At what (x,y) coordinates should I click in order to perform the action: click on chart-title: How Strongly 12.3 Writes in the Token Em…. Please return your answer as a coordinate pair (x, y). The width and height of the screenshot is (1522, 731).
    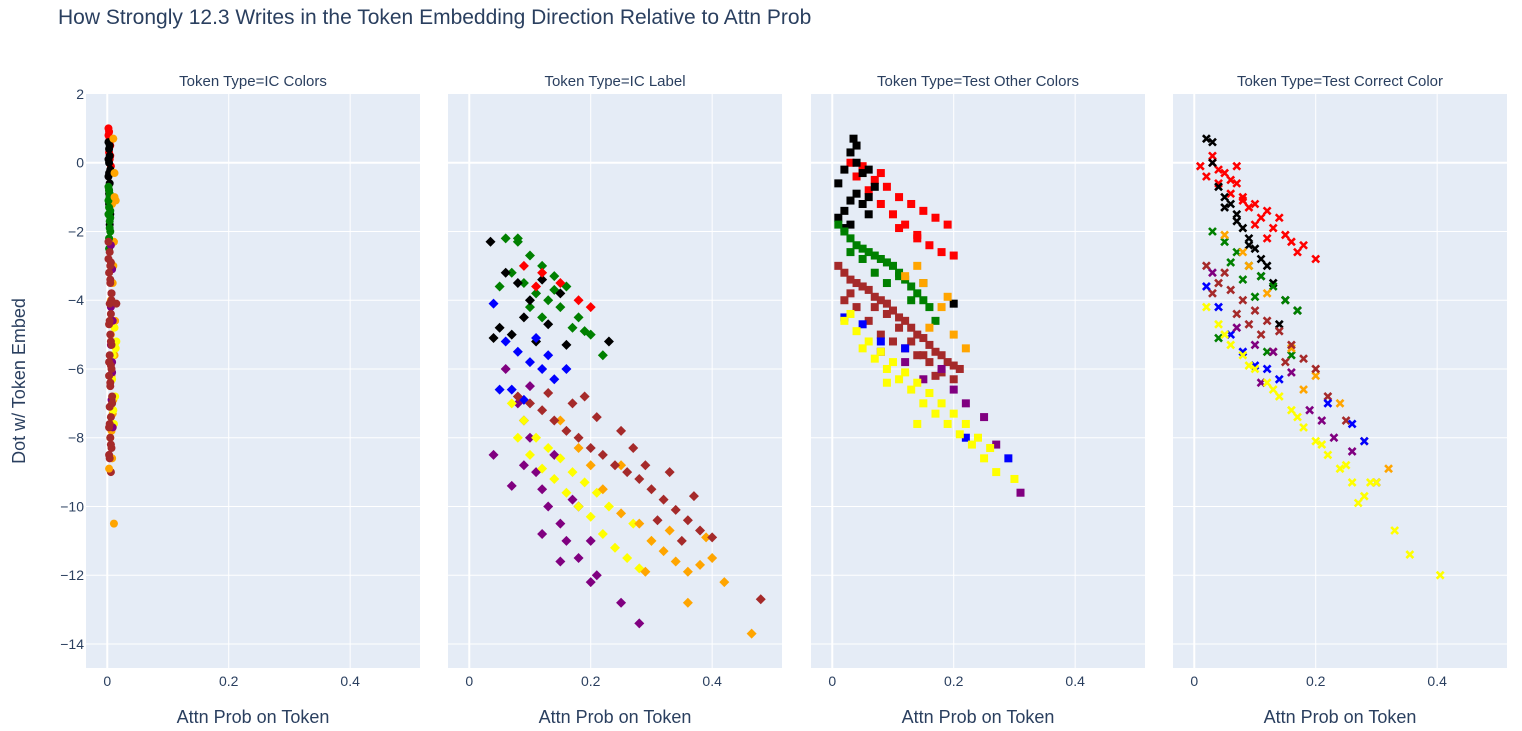
    Looking at the image, I should click on (434, 17).